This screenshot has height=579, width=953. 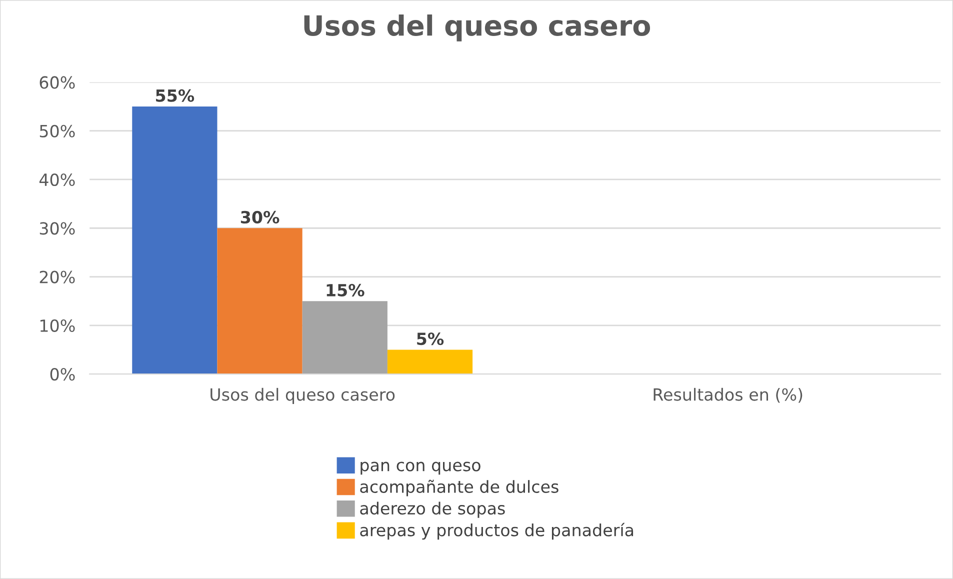 I want to click on y-tick-label: 30%, so click(x=57, y=228).